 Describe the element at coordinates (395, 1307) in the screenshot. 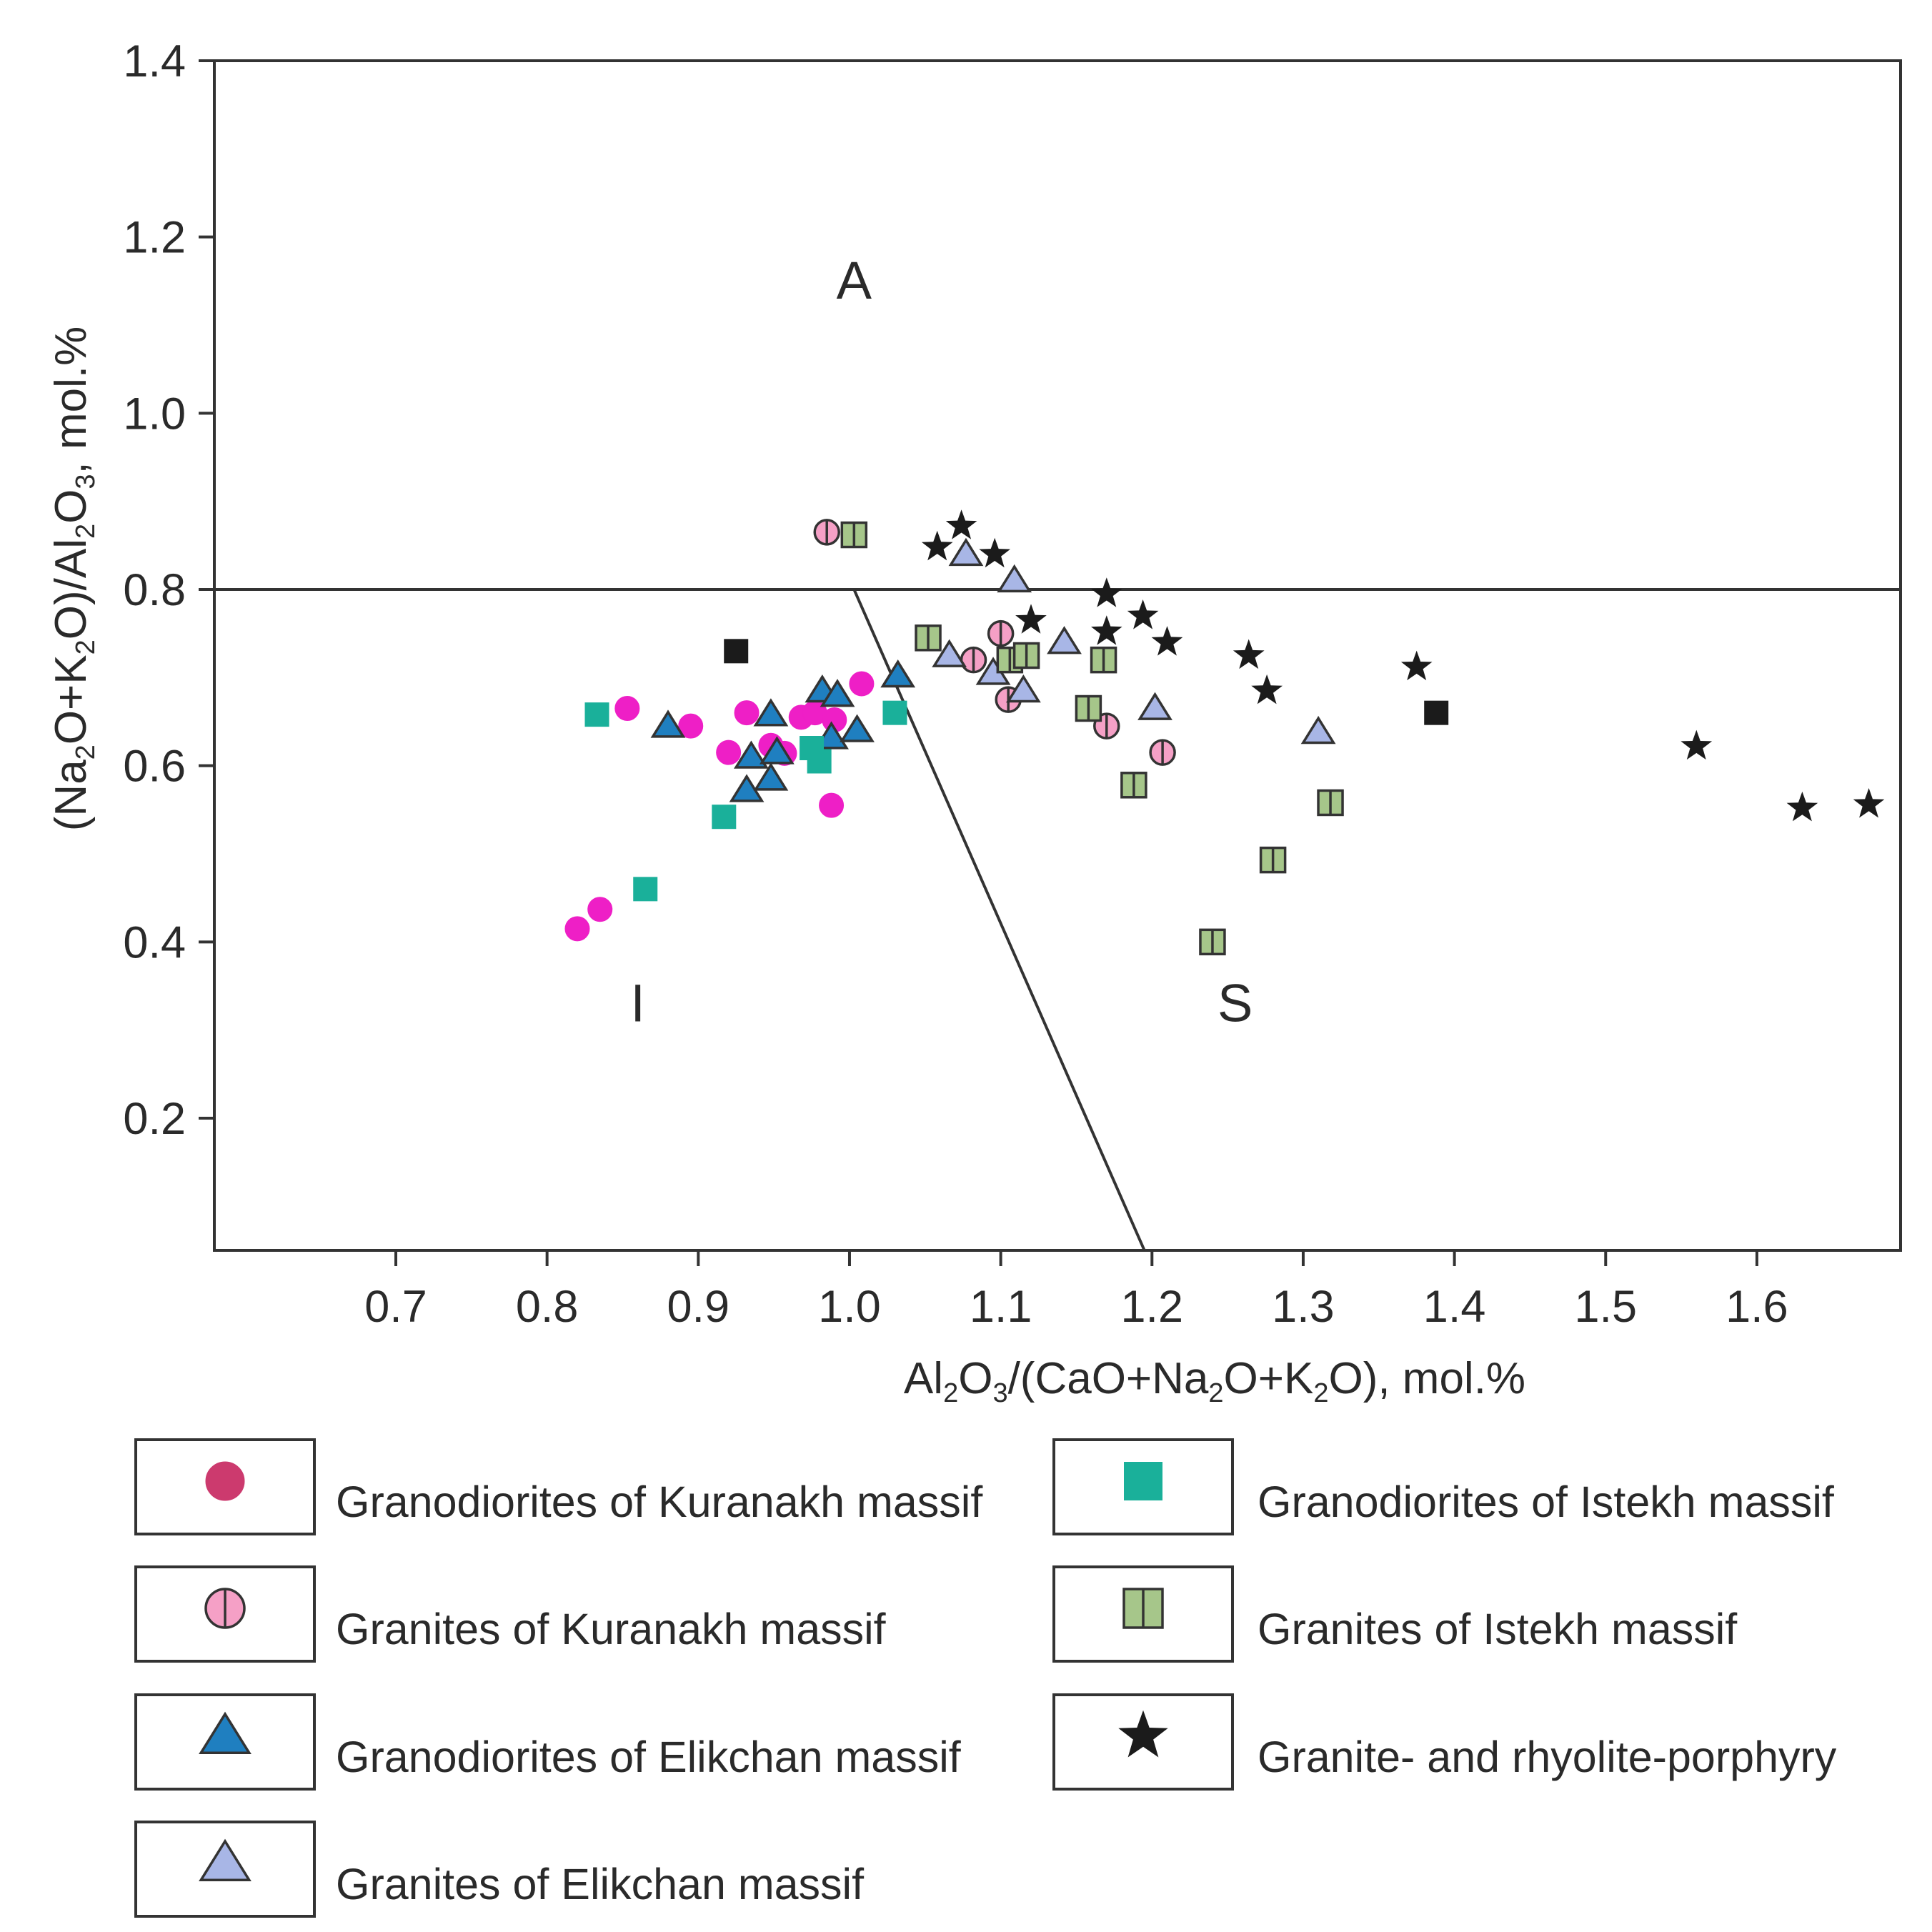

I see `x-tick-label: 0.7` at that location.